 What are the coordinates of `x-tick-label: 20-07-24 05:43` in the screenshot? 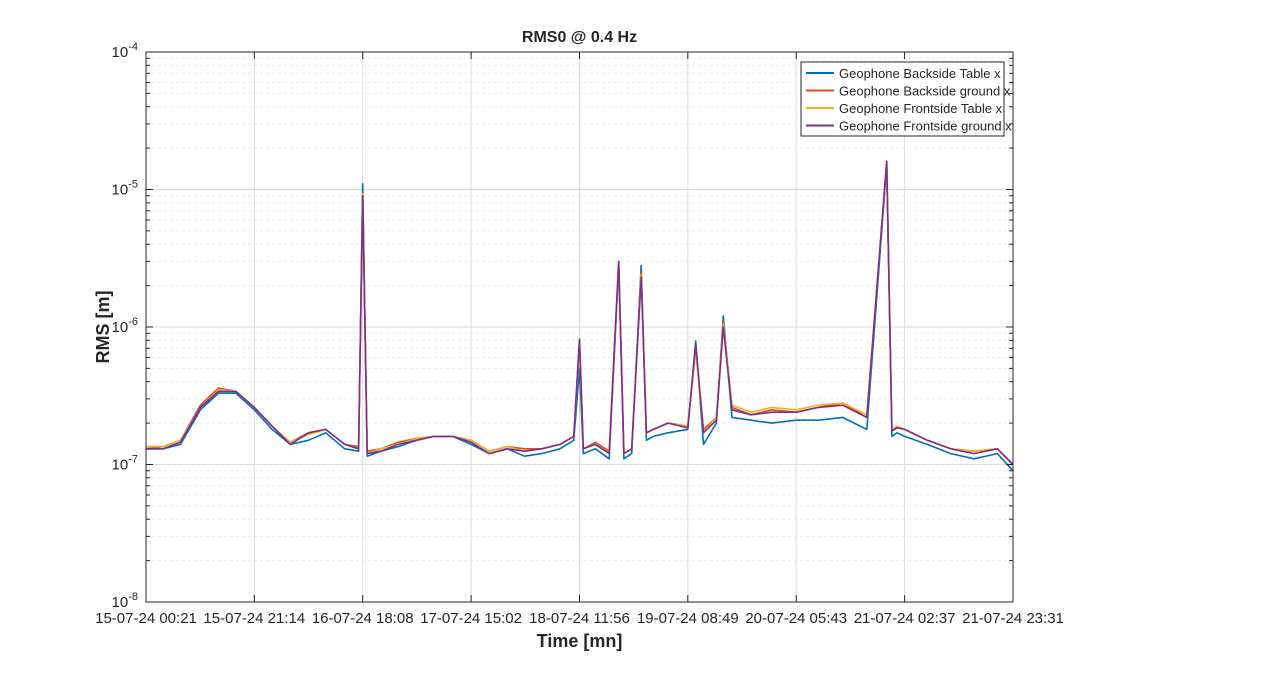 It's located at (796, 618).